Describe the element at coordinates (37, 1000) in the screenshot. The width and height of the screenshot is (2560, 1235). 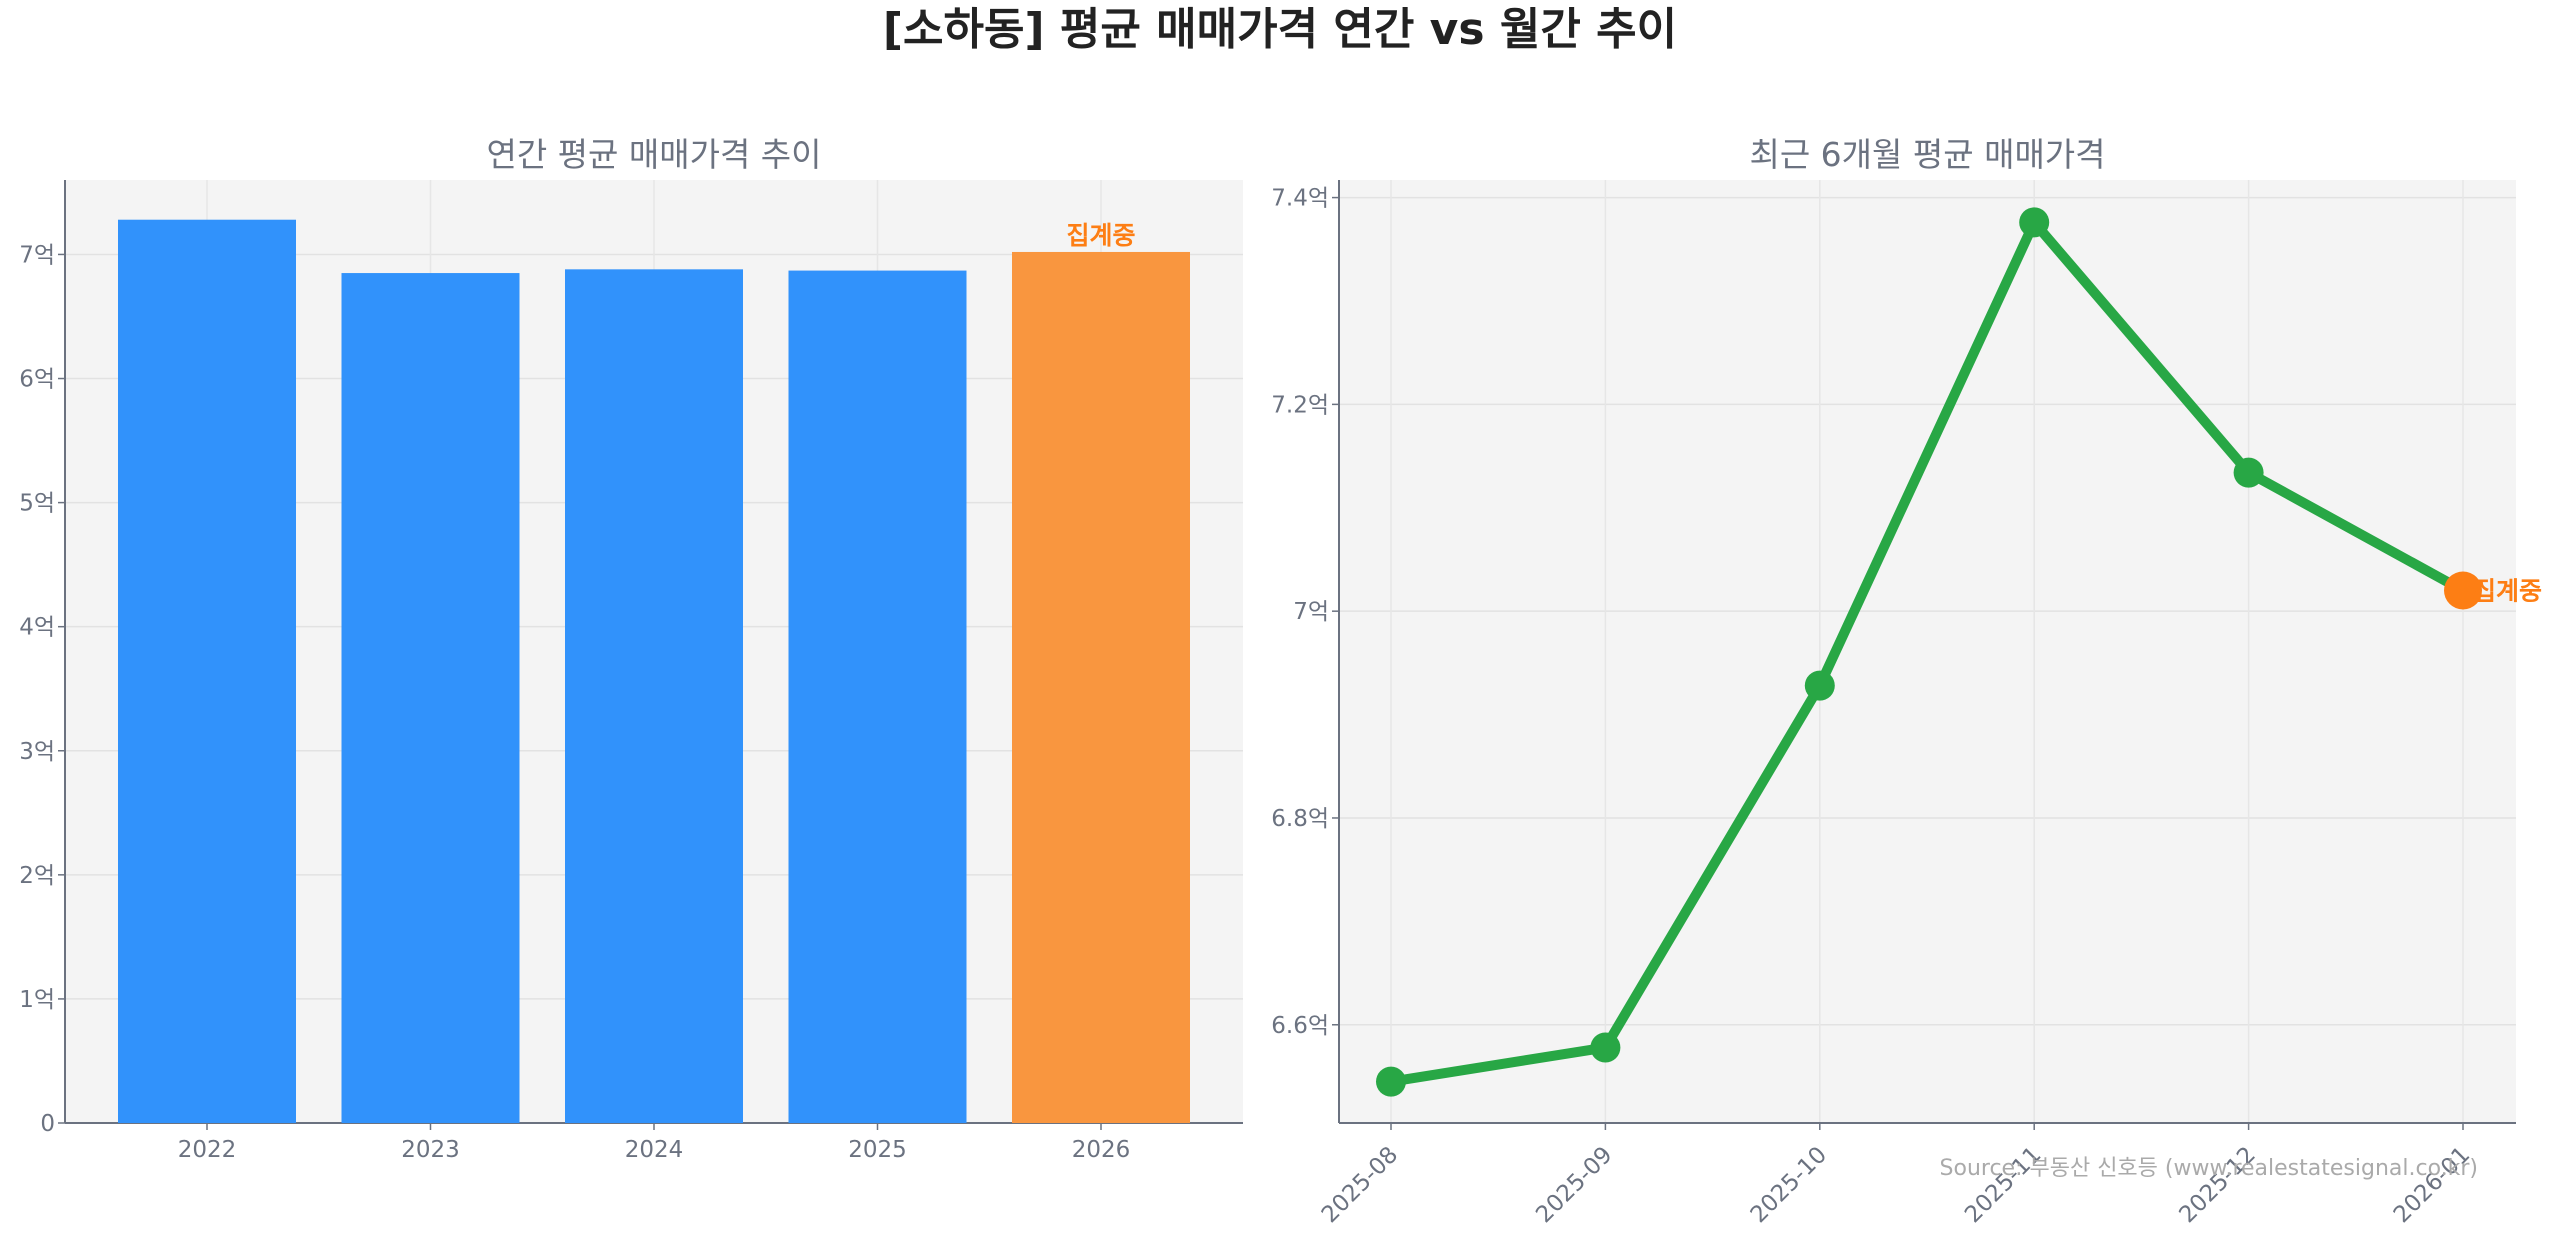
I see `y-tick-label: 1억` at that location.